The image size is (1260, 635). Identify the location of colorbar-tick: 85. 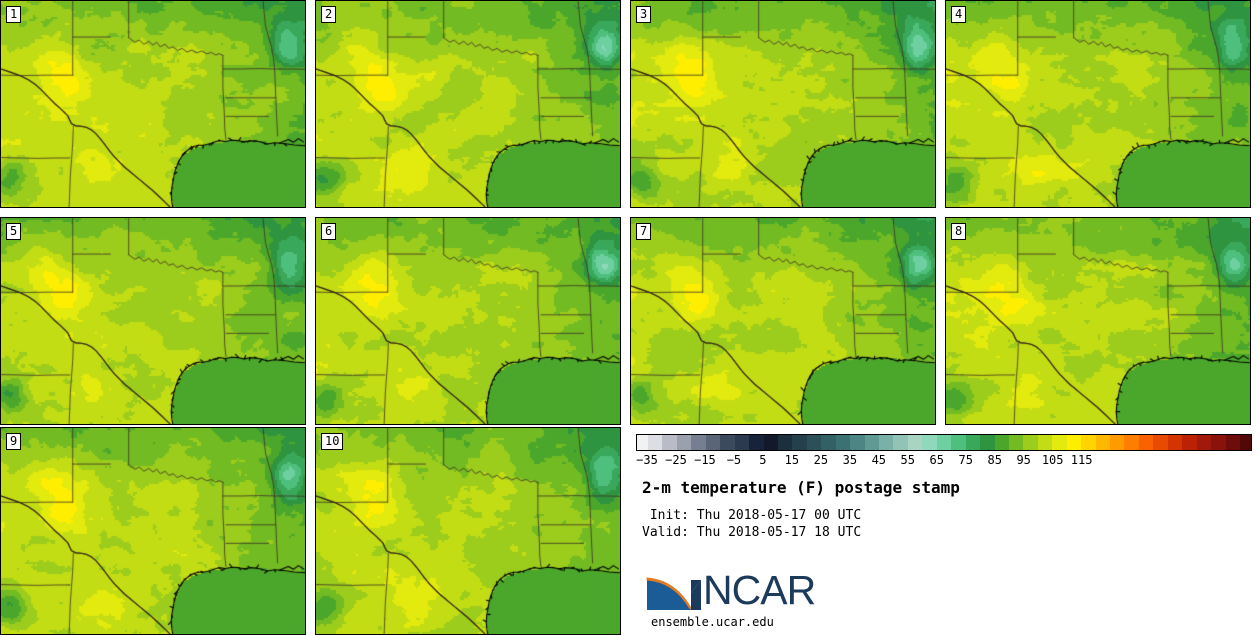
(994, 460).